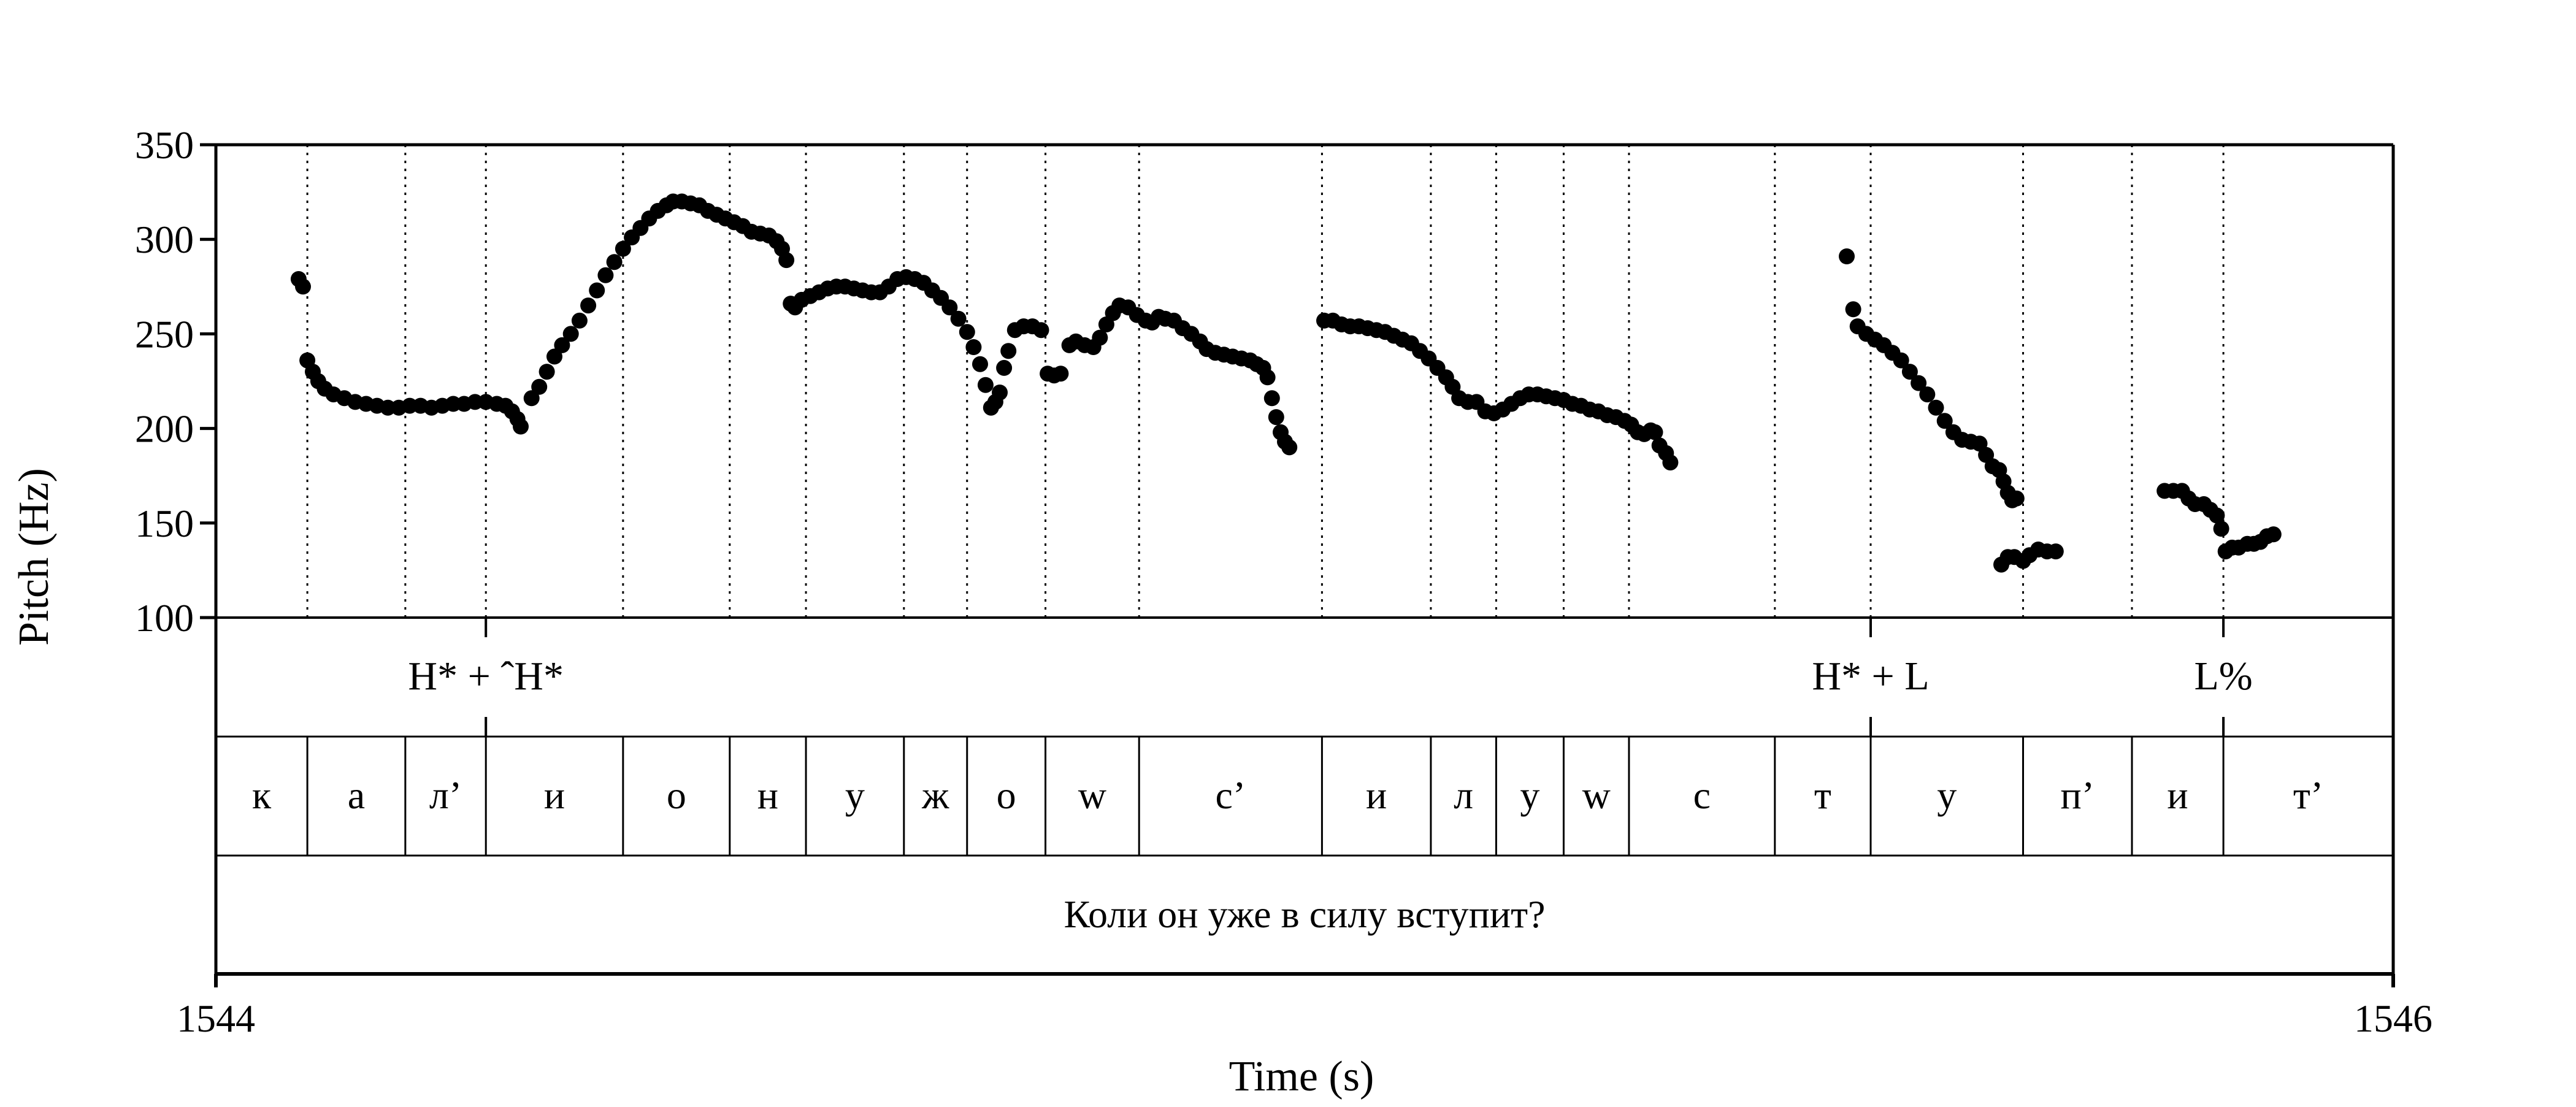 This screenshot has height=1107, width=2576. What do you see at coordinates (1870, 676) in the screenshot?
I see `tone-label: H* + L` at bounding box center [1870, 676].